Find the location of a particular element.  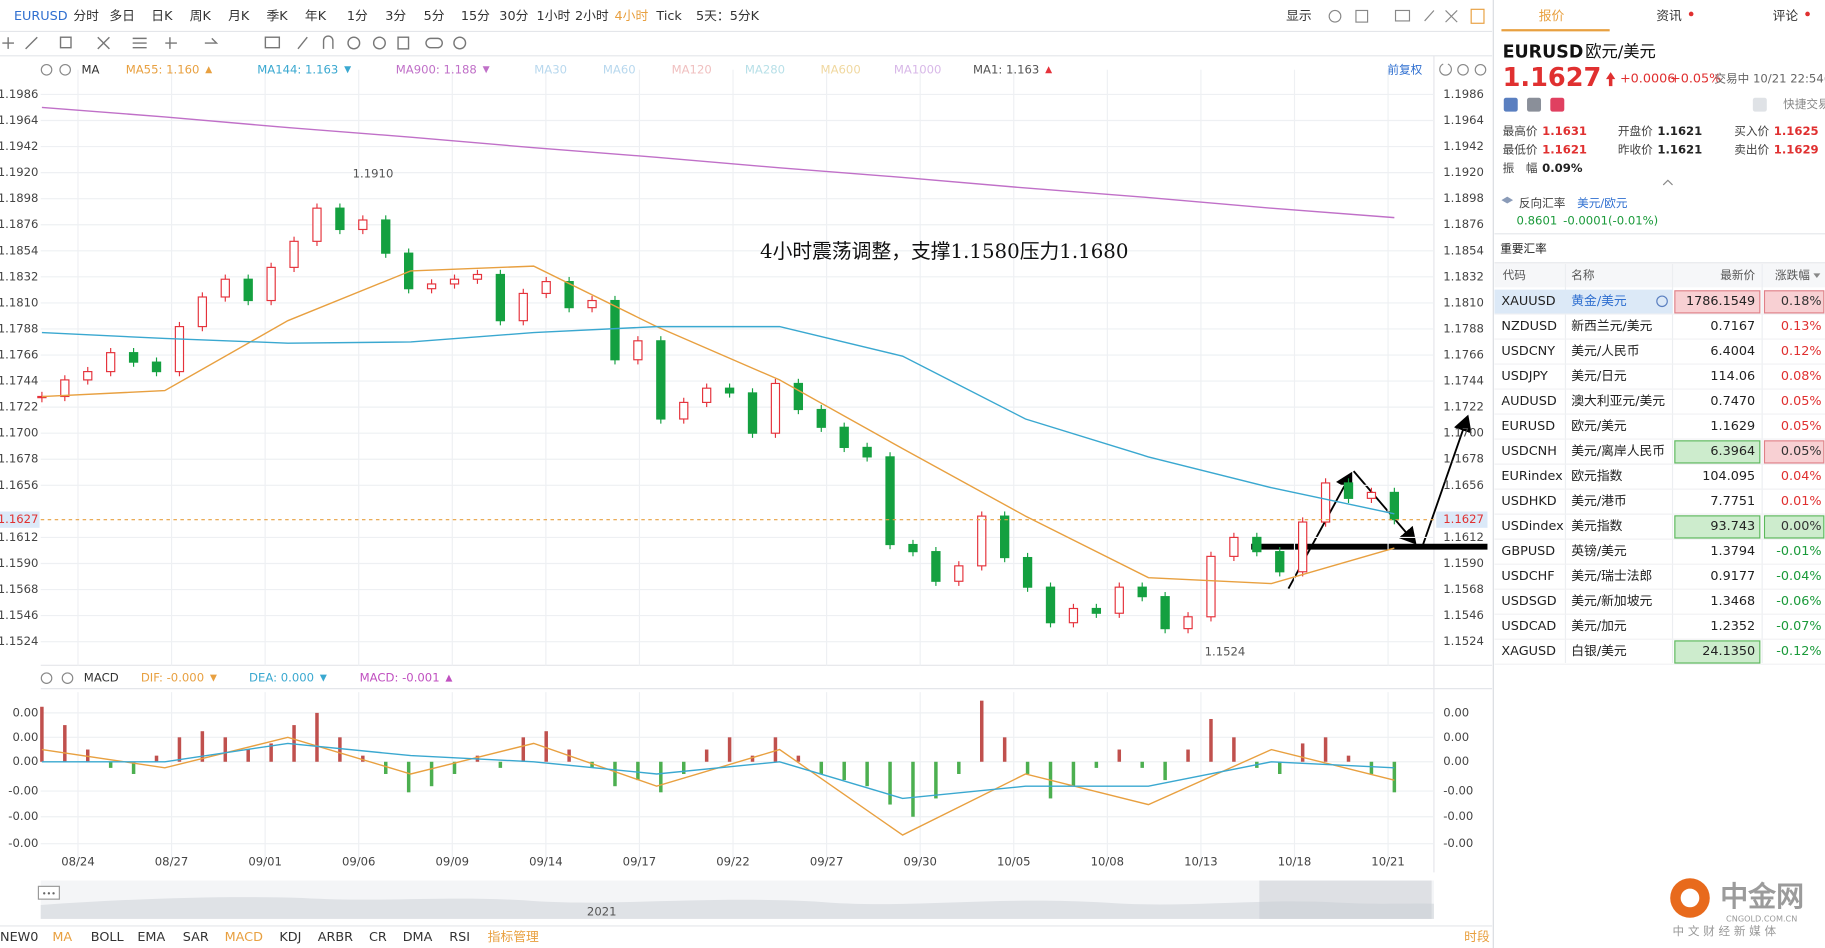

period-button: 4小时 is located at coordinates (632, 16).